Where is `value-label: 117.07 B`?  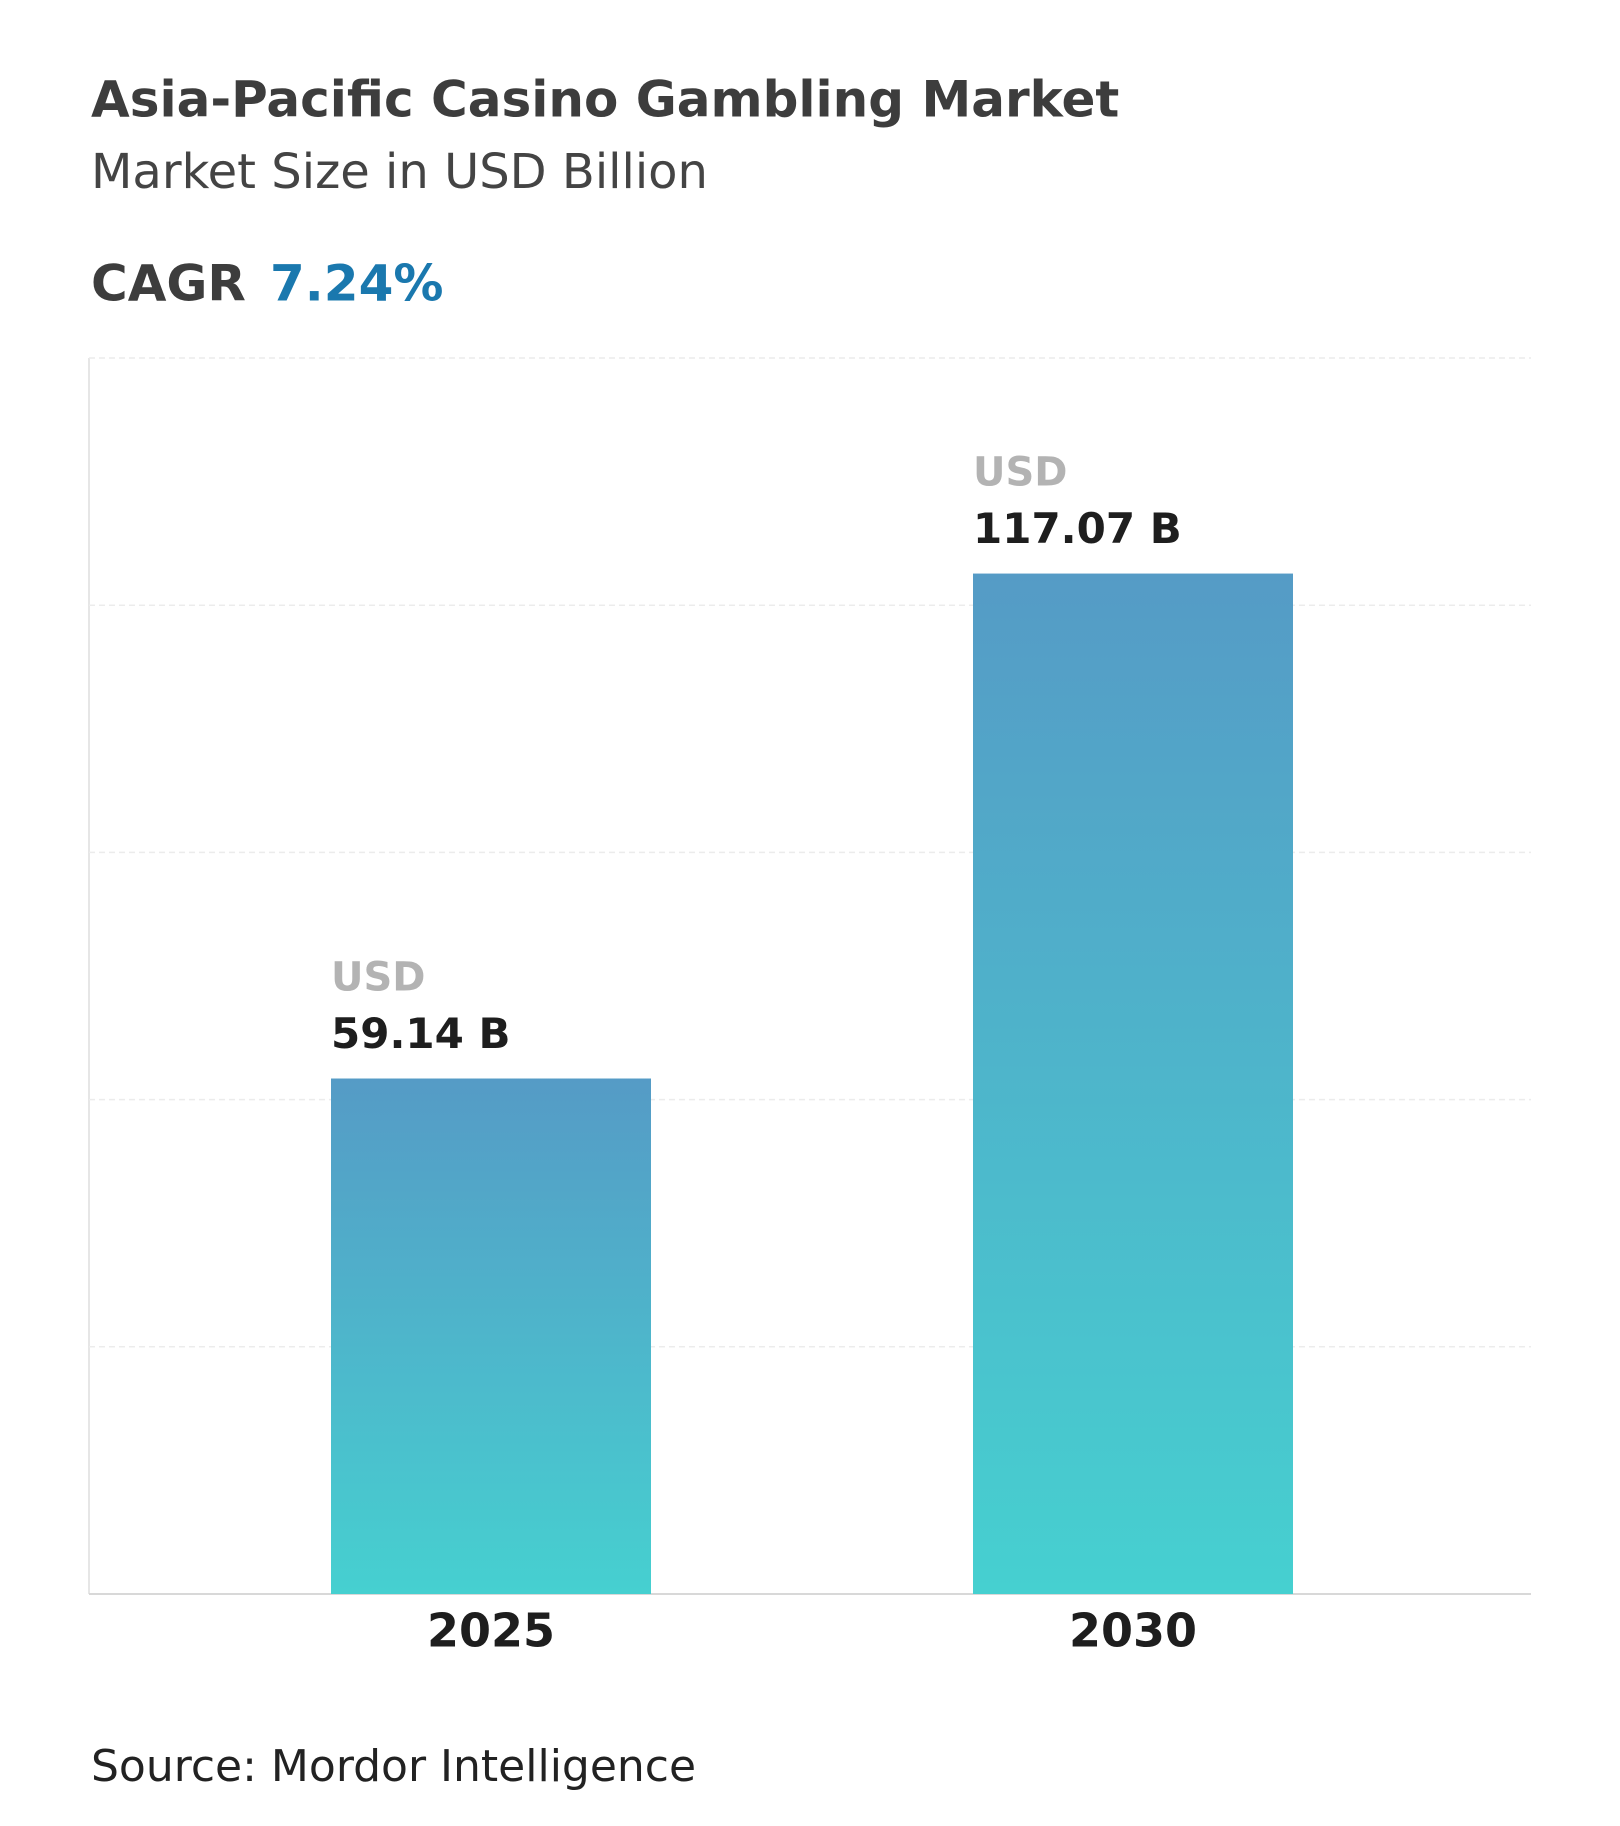
value-label: 117.07 B is located at coordinates (1077, 528).